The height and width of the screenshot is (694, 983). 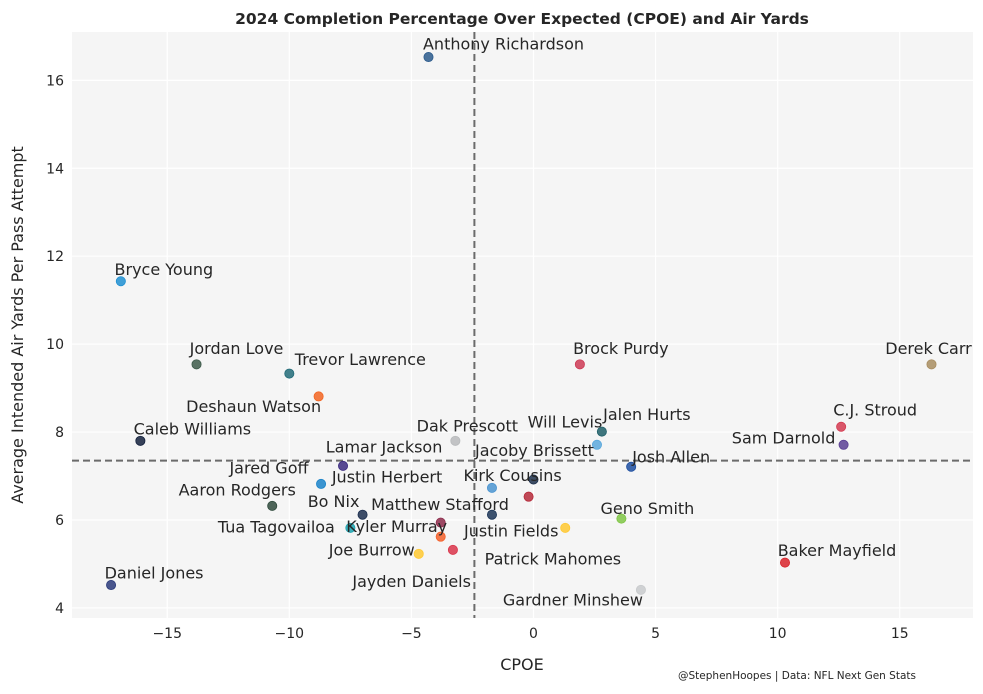 I want to click on x-axis-label: CPOE, so click(x=522, y=664).